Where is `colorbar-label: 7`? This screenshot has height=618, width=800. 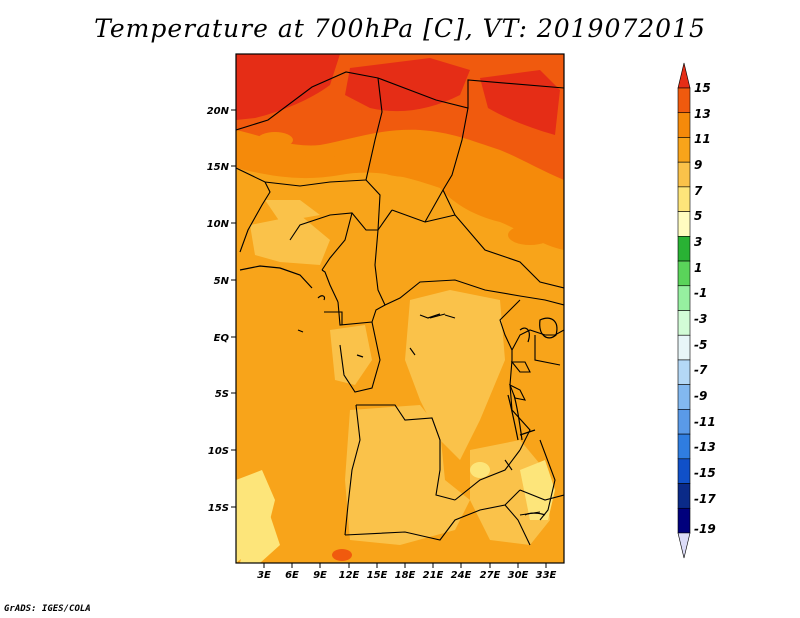
colorbar-label: 7 is located at coordinates (698, 191).